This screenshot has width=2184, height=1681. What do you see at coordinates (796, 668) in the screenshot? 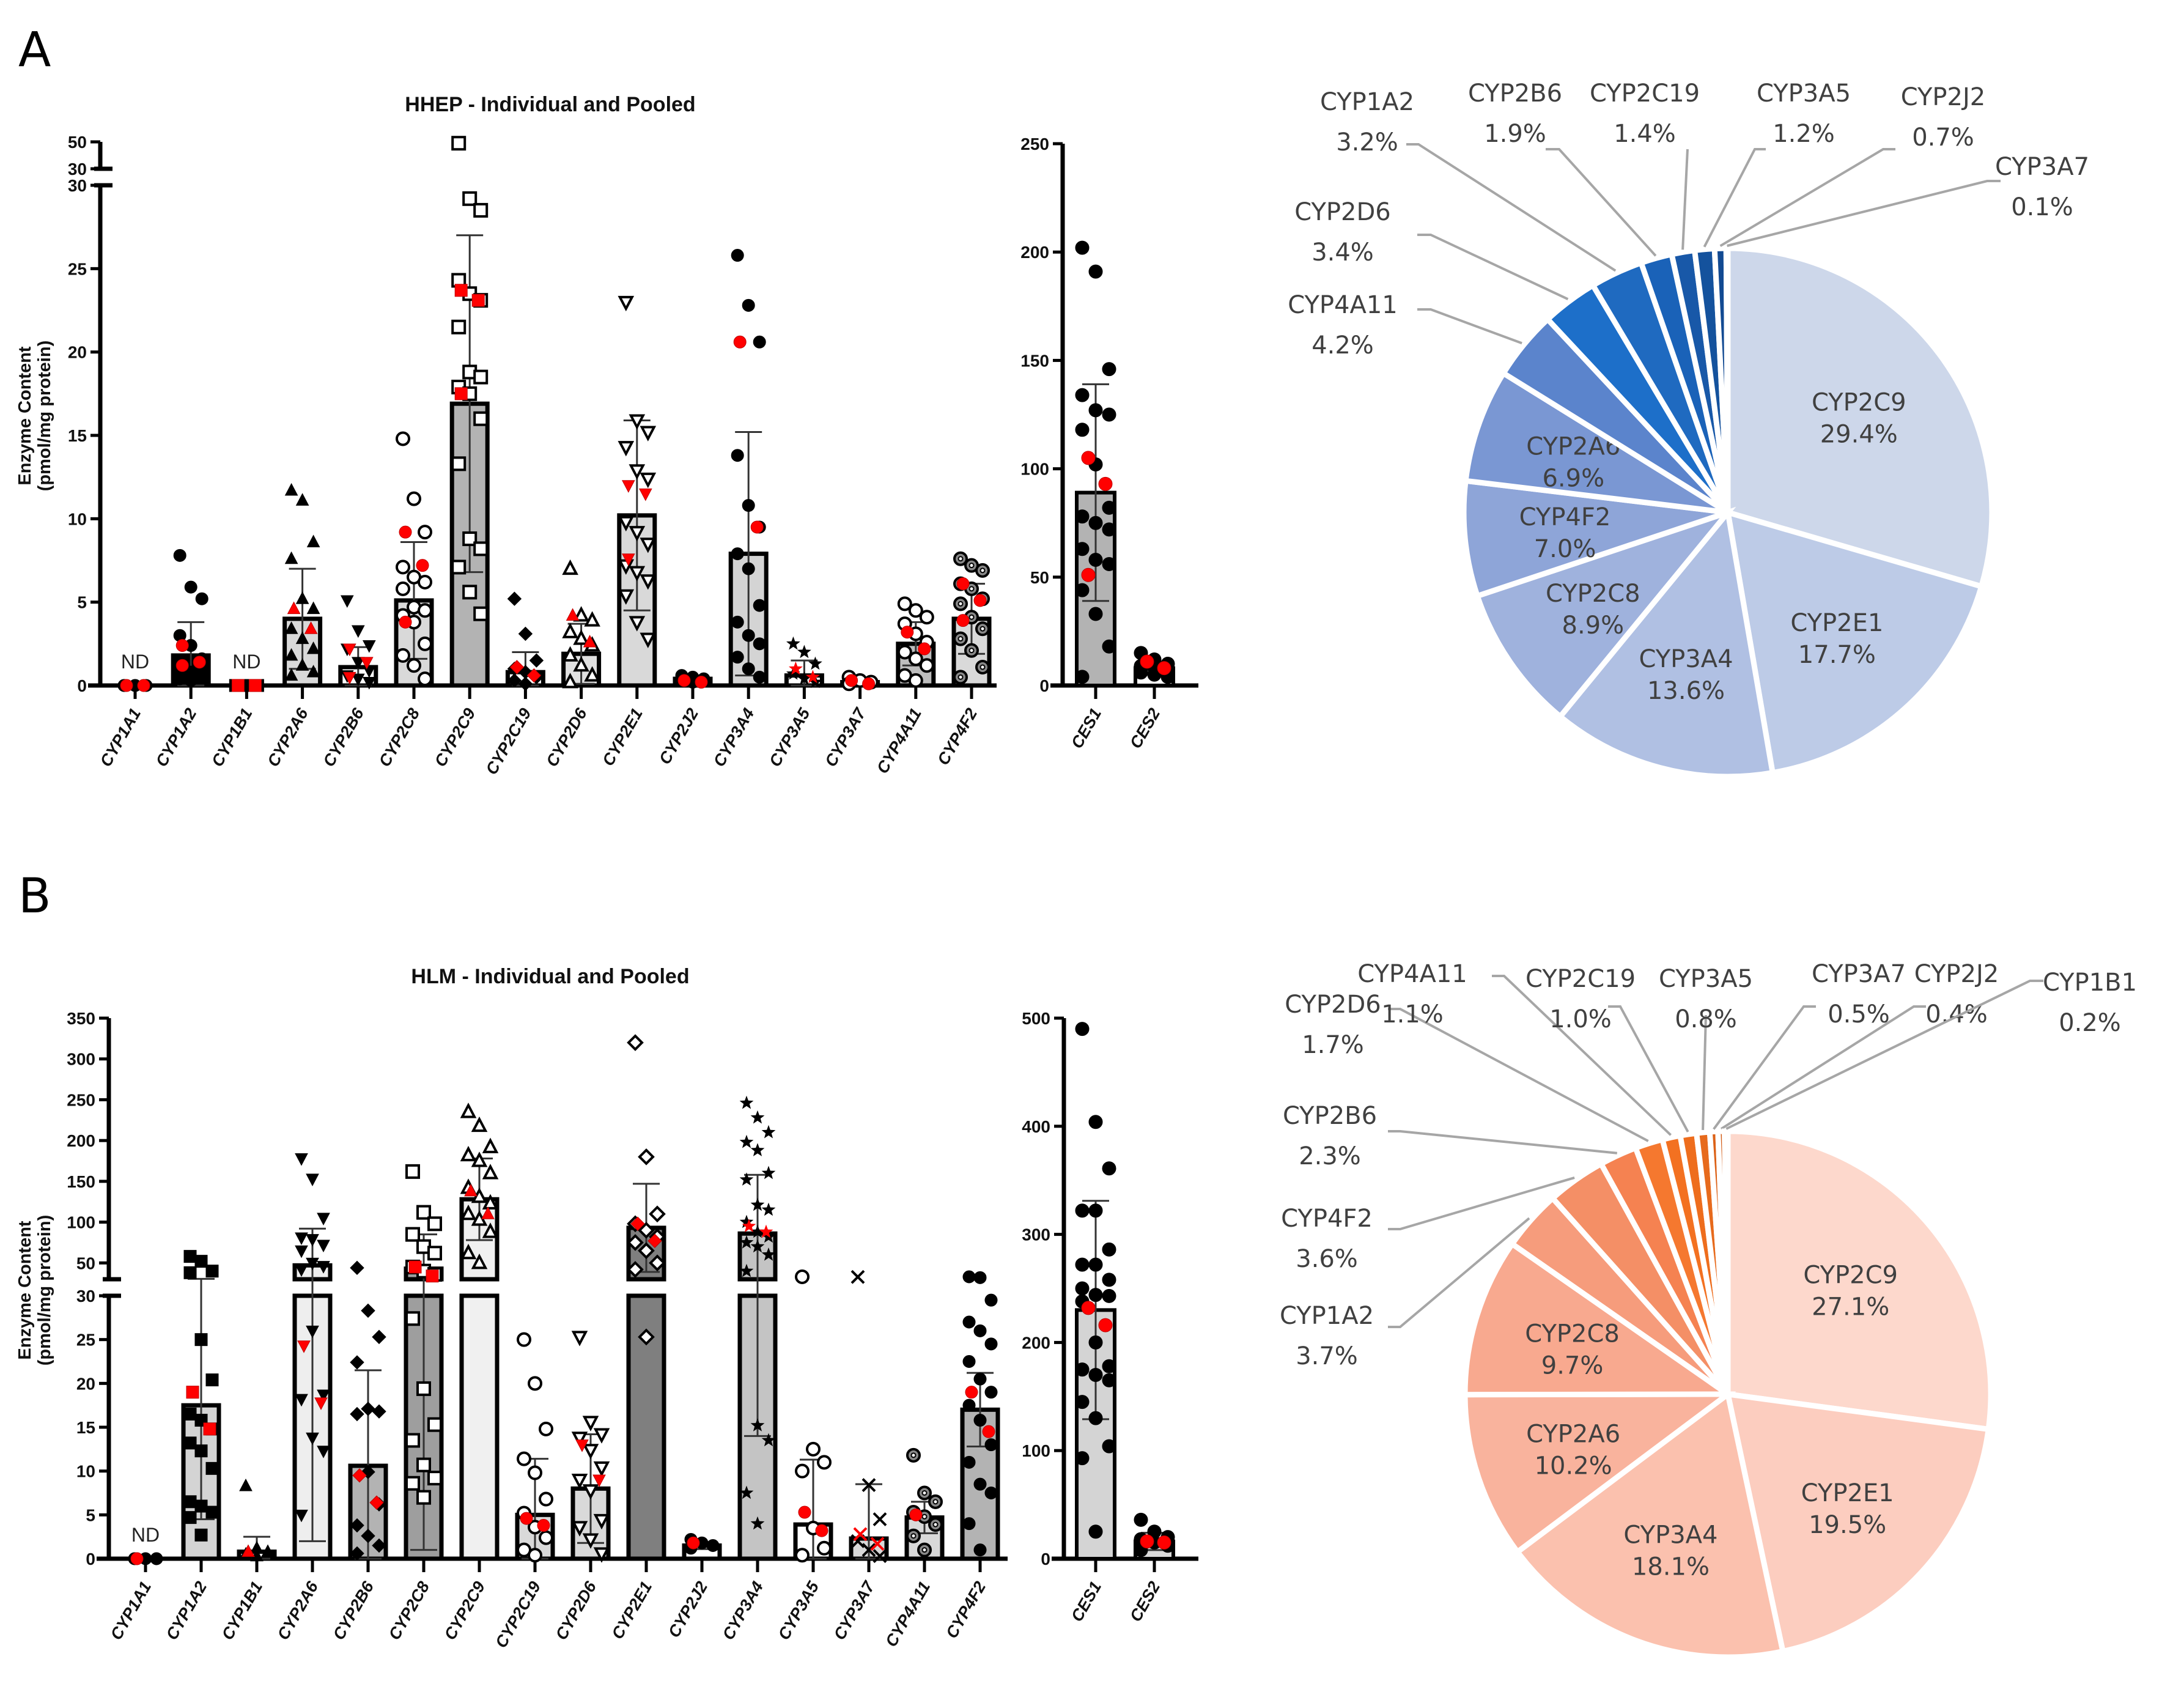
I see `pooled-point-star` at bounding box center [796, 668].